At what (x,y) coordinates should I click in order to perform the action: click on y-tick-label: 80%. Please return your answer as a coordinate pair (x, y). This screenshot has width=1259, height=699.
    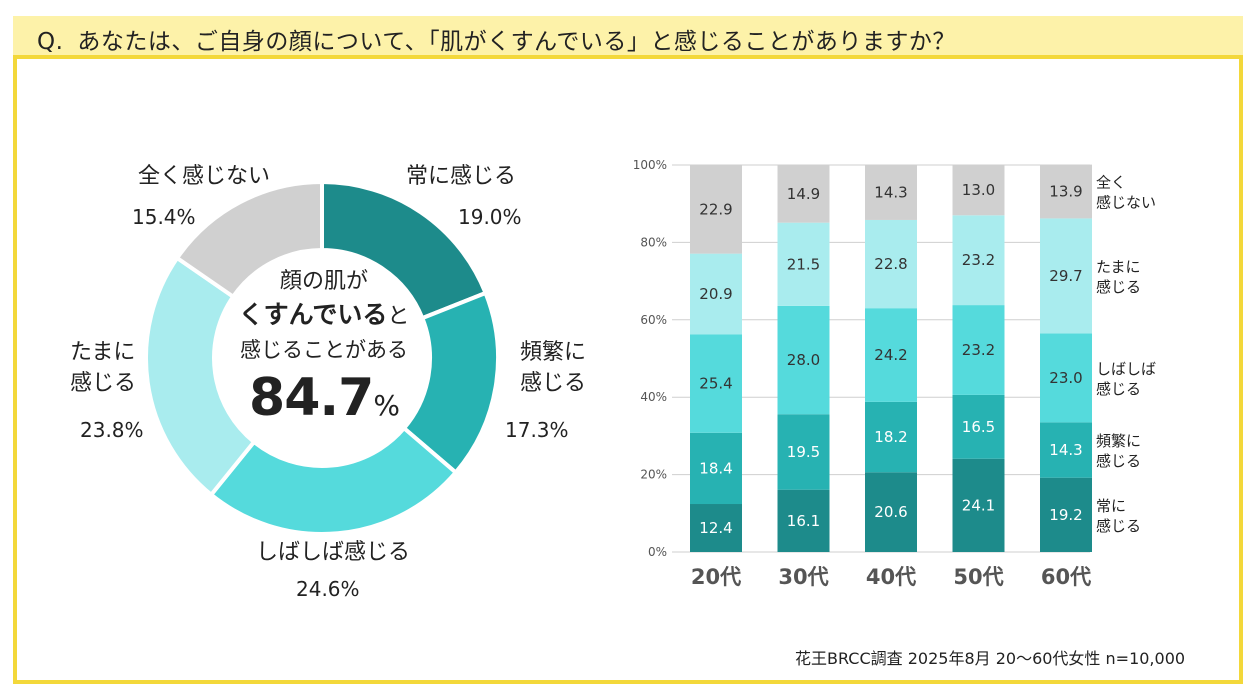
    Looking at the image, I should click on (653, 242).